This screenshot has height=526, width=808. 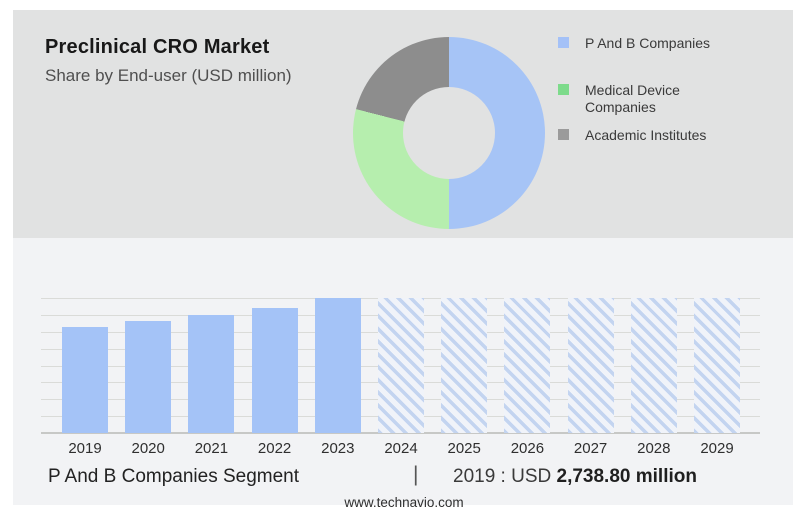 What do you see at coordinates (646, 135) in the screenshot?
I see `legend-label: Academic Institutes` at bounding box center [646, 135].